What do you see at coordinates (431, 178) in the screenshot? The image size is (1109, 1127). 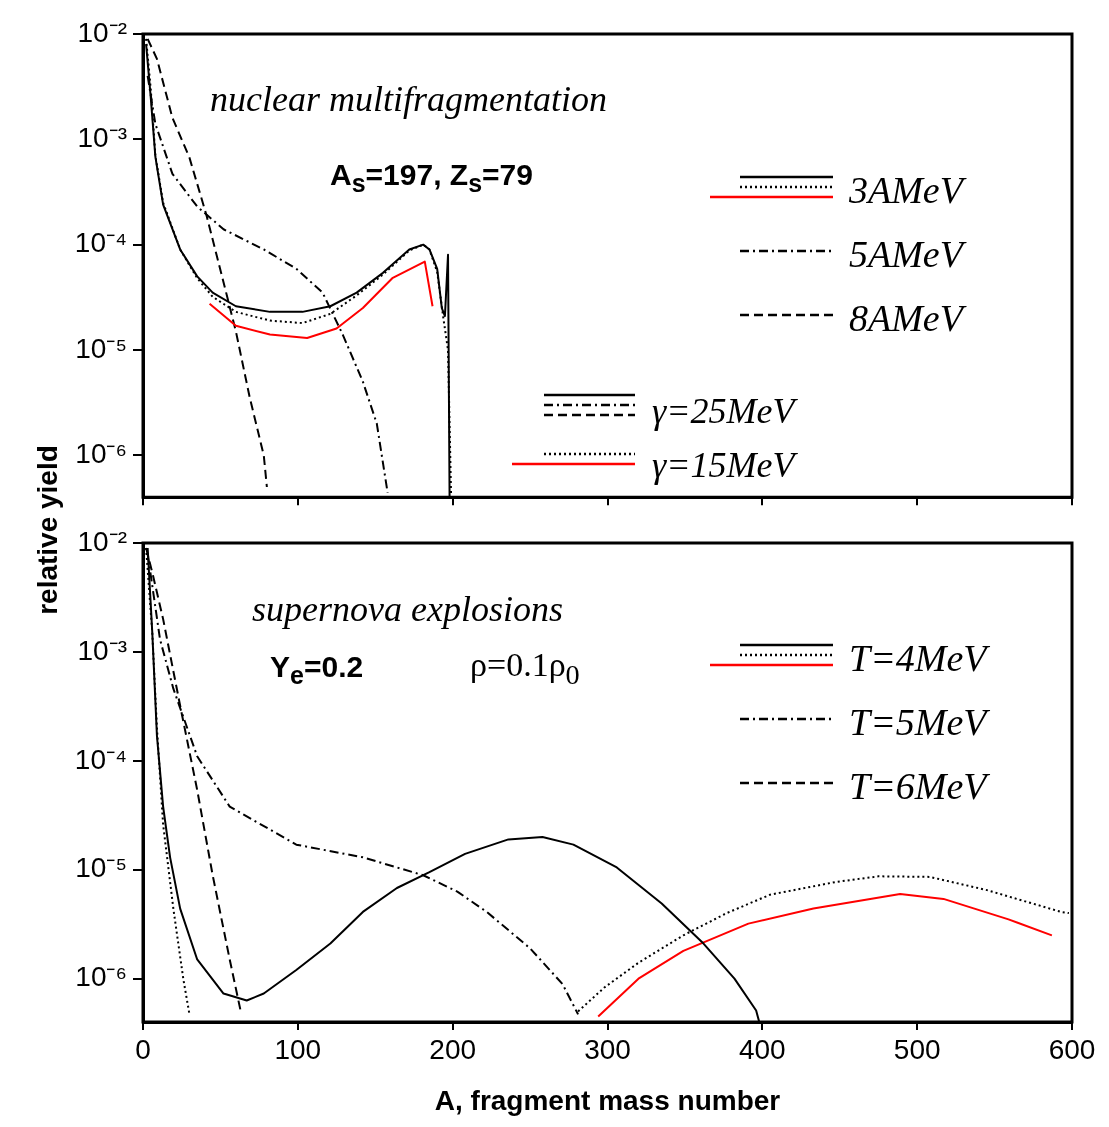 I see `annotation: A$_{s}$=197, Z$_{s}$=79` at bounding box center [431, 178].